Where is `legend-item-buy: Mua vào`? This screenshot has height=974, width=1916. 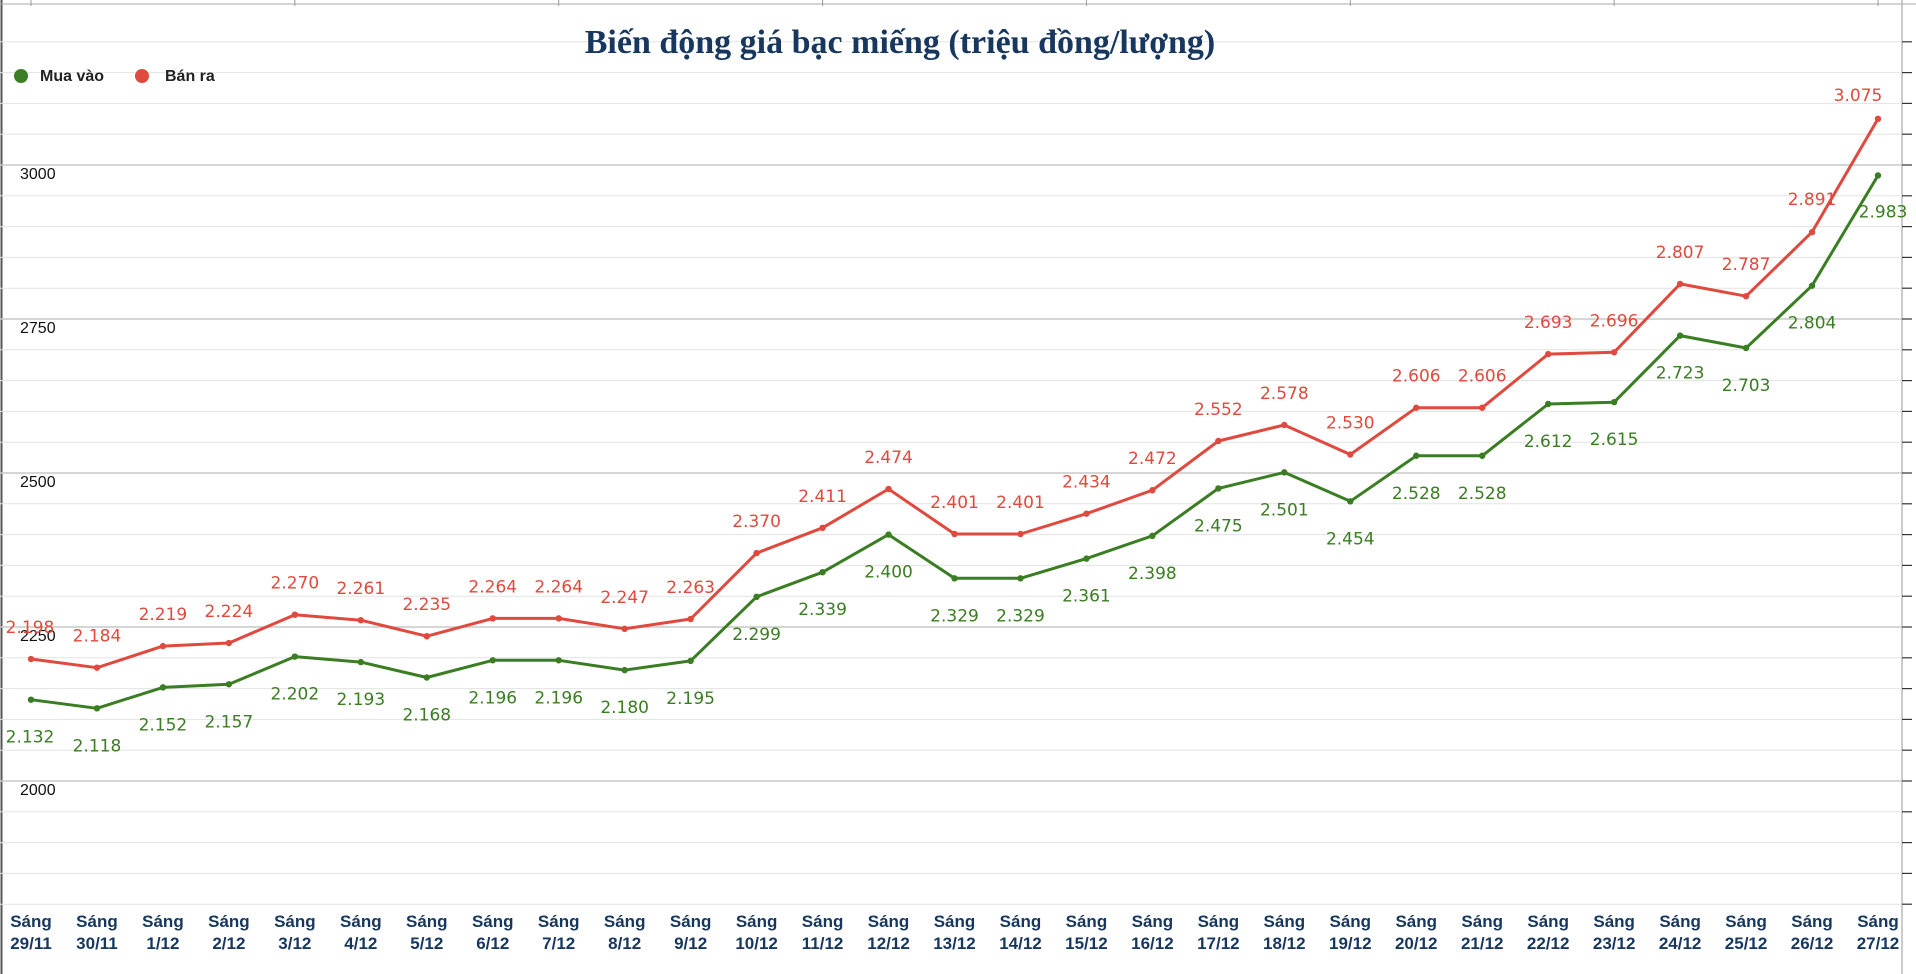 legend-item-buy: Mua vào is located at coordinates (59, 76).